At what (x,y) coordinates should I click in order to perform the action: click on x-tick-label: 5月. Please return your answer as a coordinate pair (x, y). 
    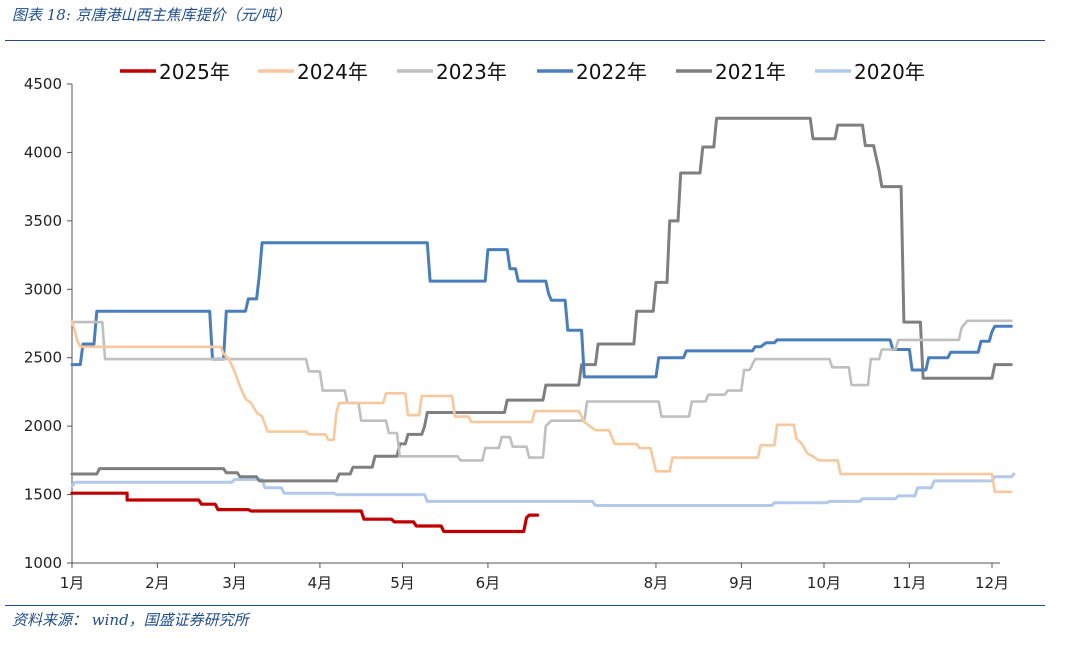
    Looking at the image, I should click on (402, 583).